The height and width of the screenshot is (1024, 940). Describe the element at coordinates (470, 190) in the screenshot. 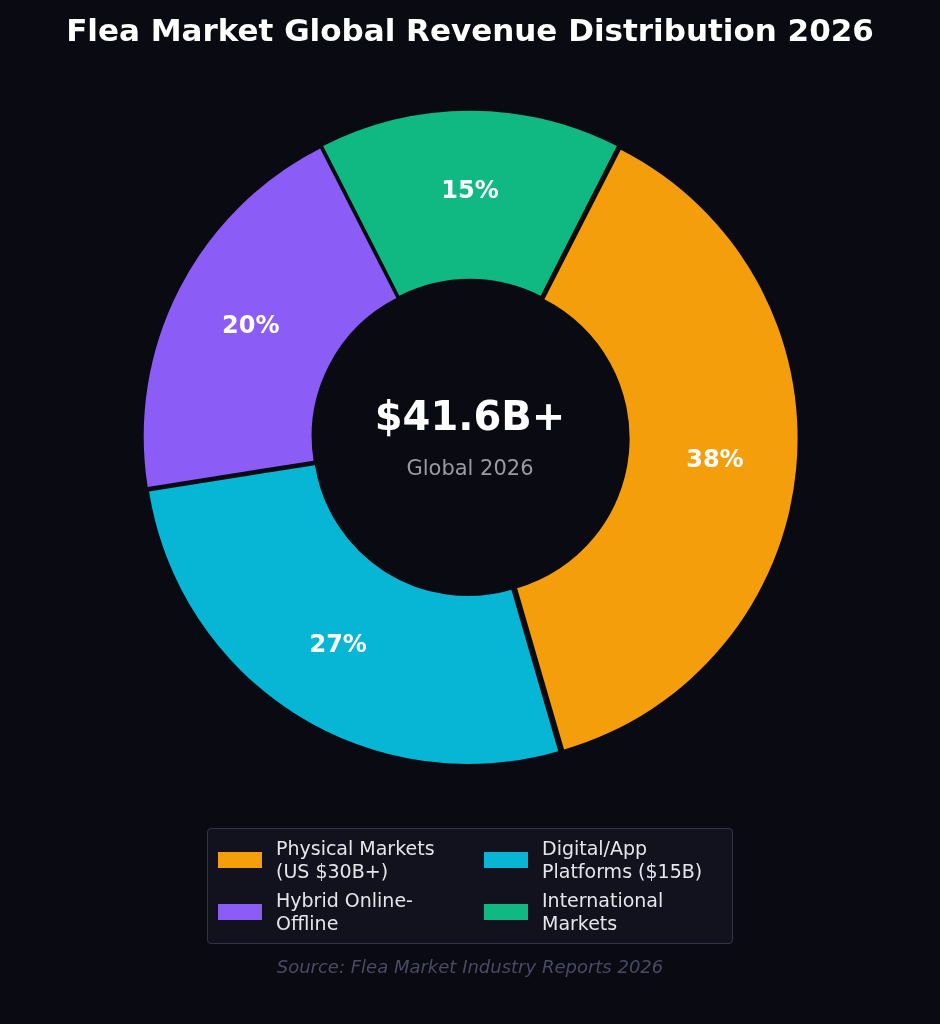

I see `data-label: 15%` at that location.